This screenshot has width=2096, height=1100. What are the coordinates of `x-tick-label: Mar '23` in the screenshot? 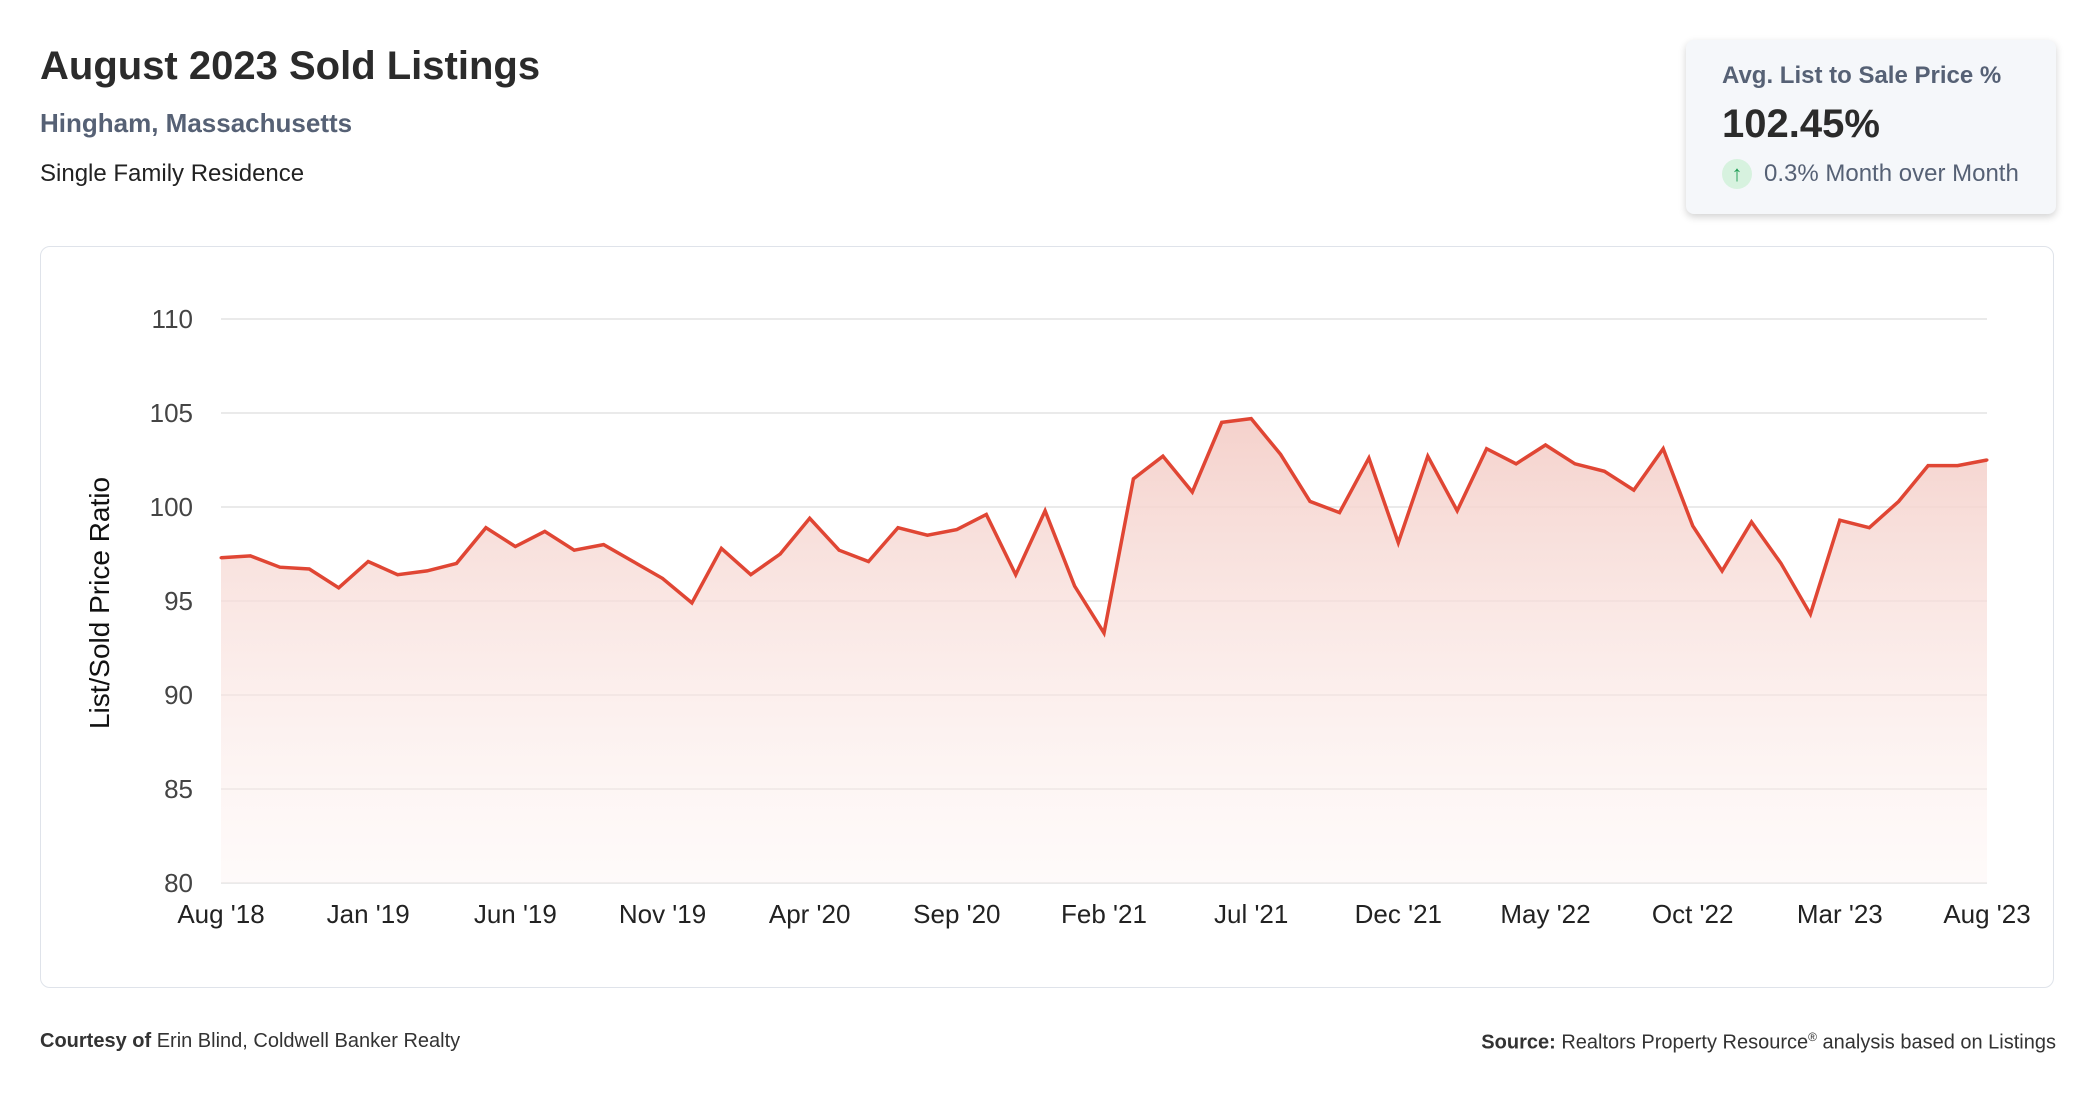 It's located at (1840, 914).